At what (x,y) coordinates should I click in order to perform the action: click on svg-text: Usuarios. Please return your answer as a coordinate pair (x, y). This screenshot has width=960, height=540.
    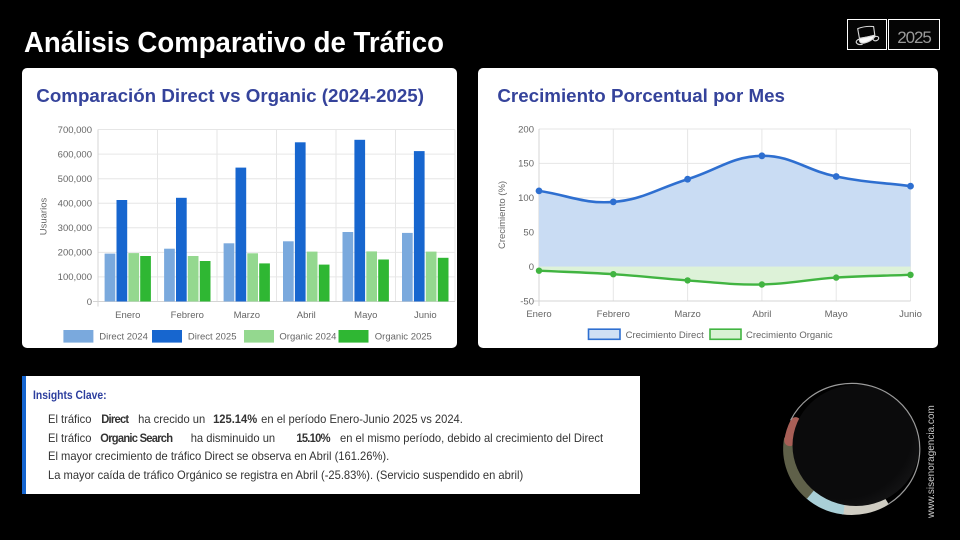
    Looking at the image, I should click on (44, 217).